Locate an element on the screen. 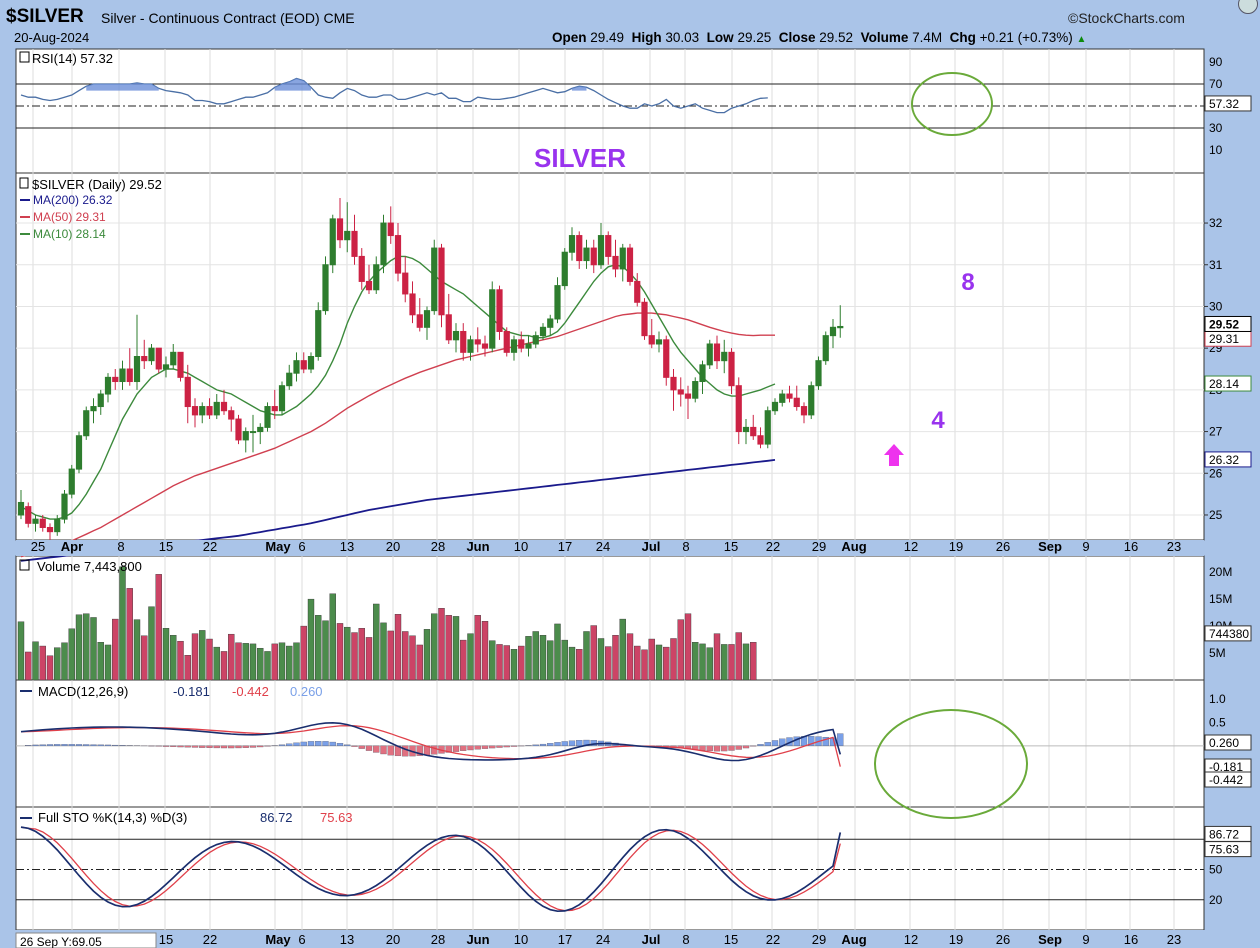 The image size is (1260, 948). x-axis-label: 25 is located at coordinates (38, 546).